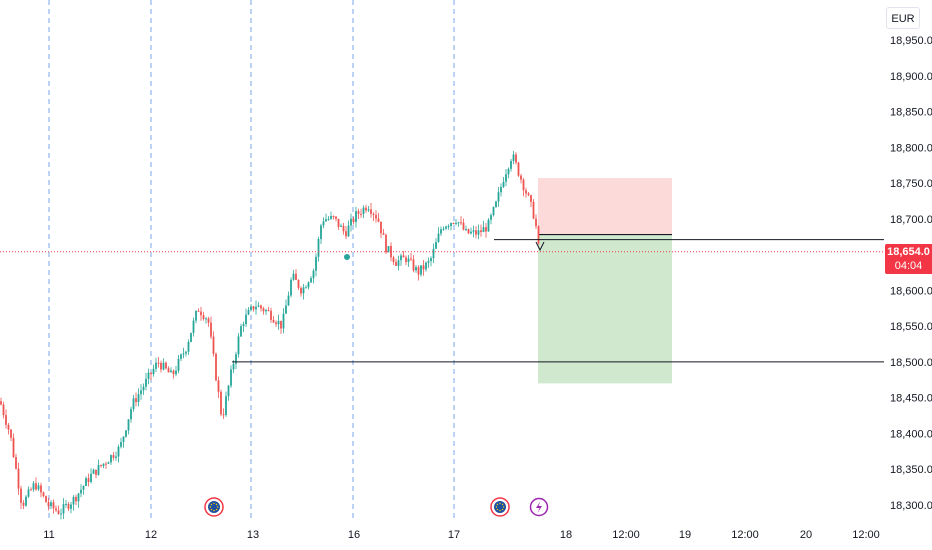  What do you see at coordinates (347, 257) in the screenshot?
I see `dividend-dot` at bounding box center [347, 257].